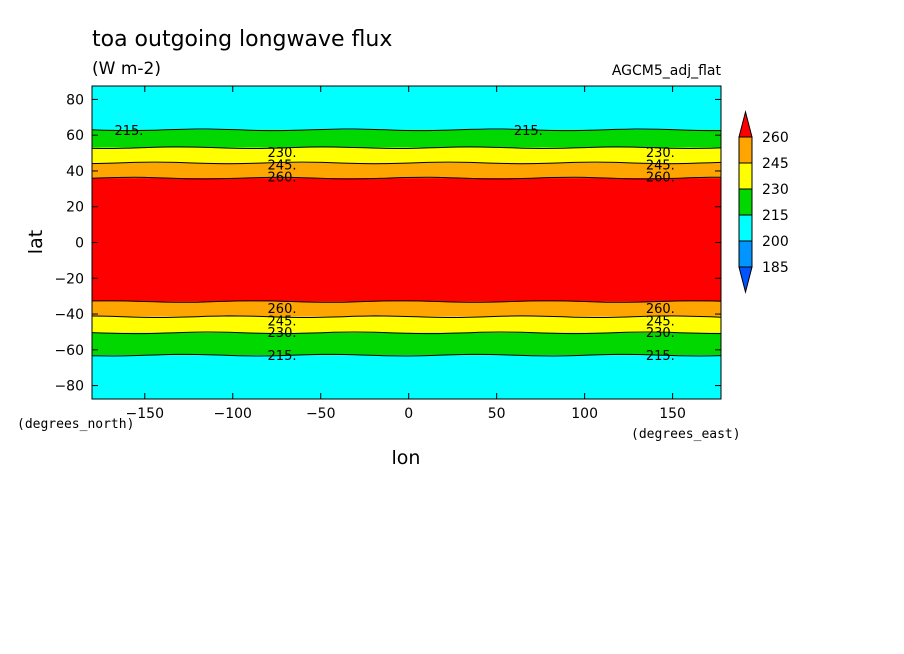 The image size is (904, 654). Describe the element at coordinates (667, 71) in the screenshot. I see `experiment-label: AGCM5_adj_flat` at that location.